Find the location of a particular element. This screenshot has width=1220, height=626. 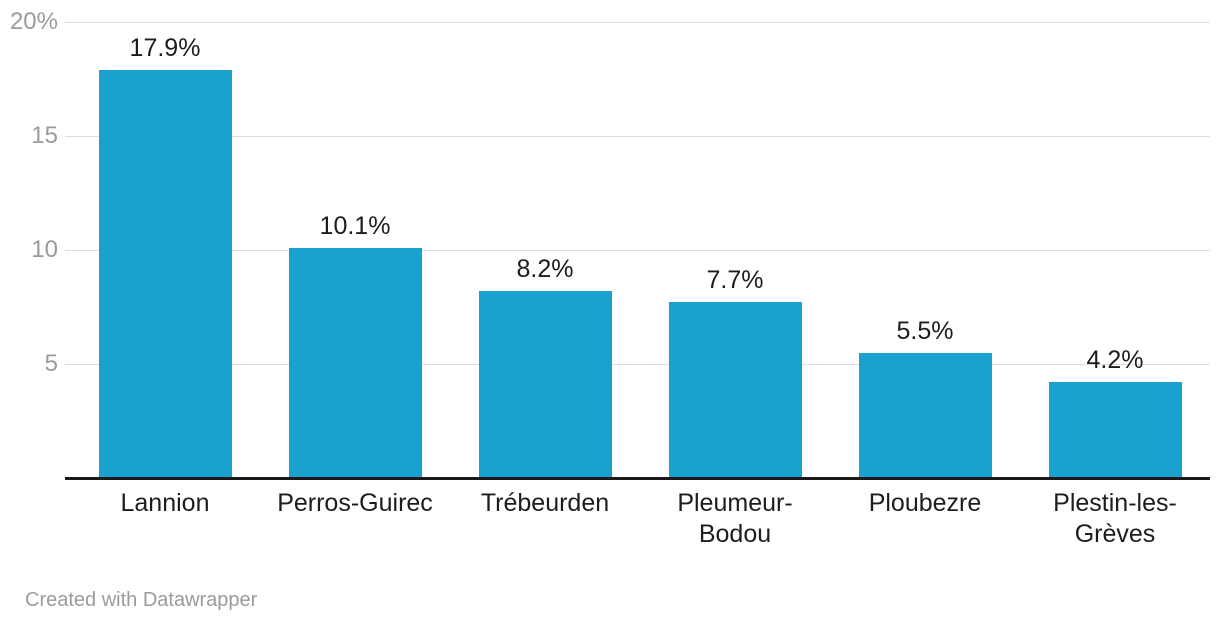

bar-lannion is located at coordinates (165, 274).